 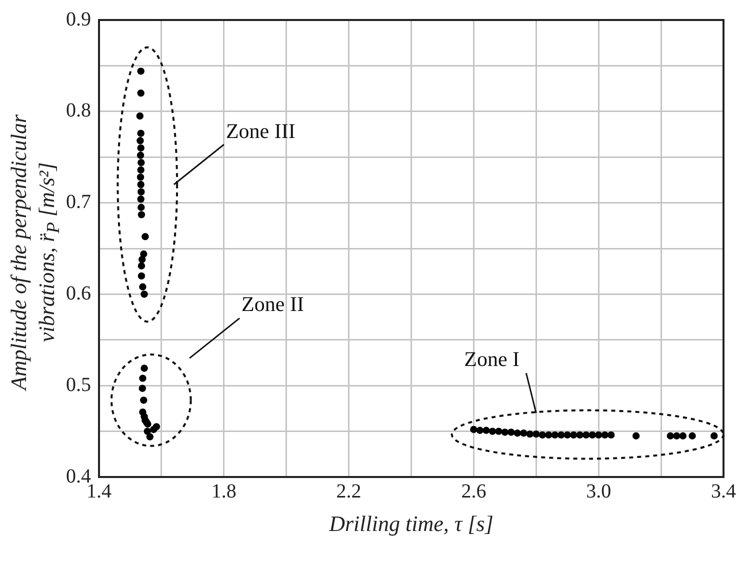 What do you see at coordinates (492, 359) in the screenshot?
I see `annotation: Zone I` at bounding box center [492, 359].